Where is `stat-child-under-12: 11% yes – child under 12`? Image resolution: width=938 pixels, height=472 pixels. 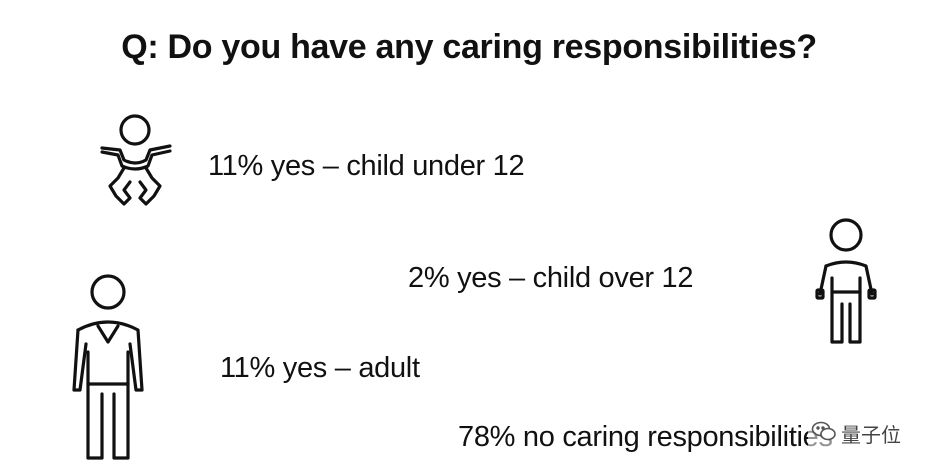 stat-child-under-12: 11% yes – child under 12 is located at coordinates (366, 166).